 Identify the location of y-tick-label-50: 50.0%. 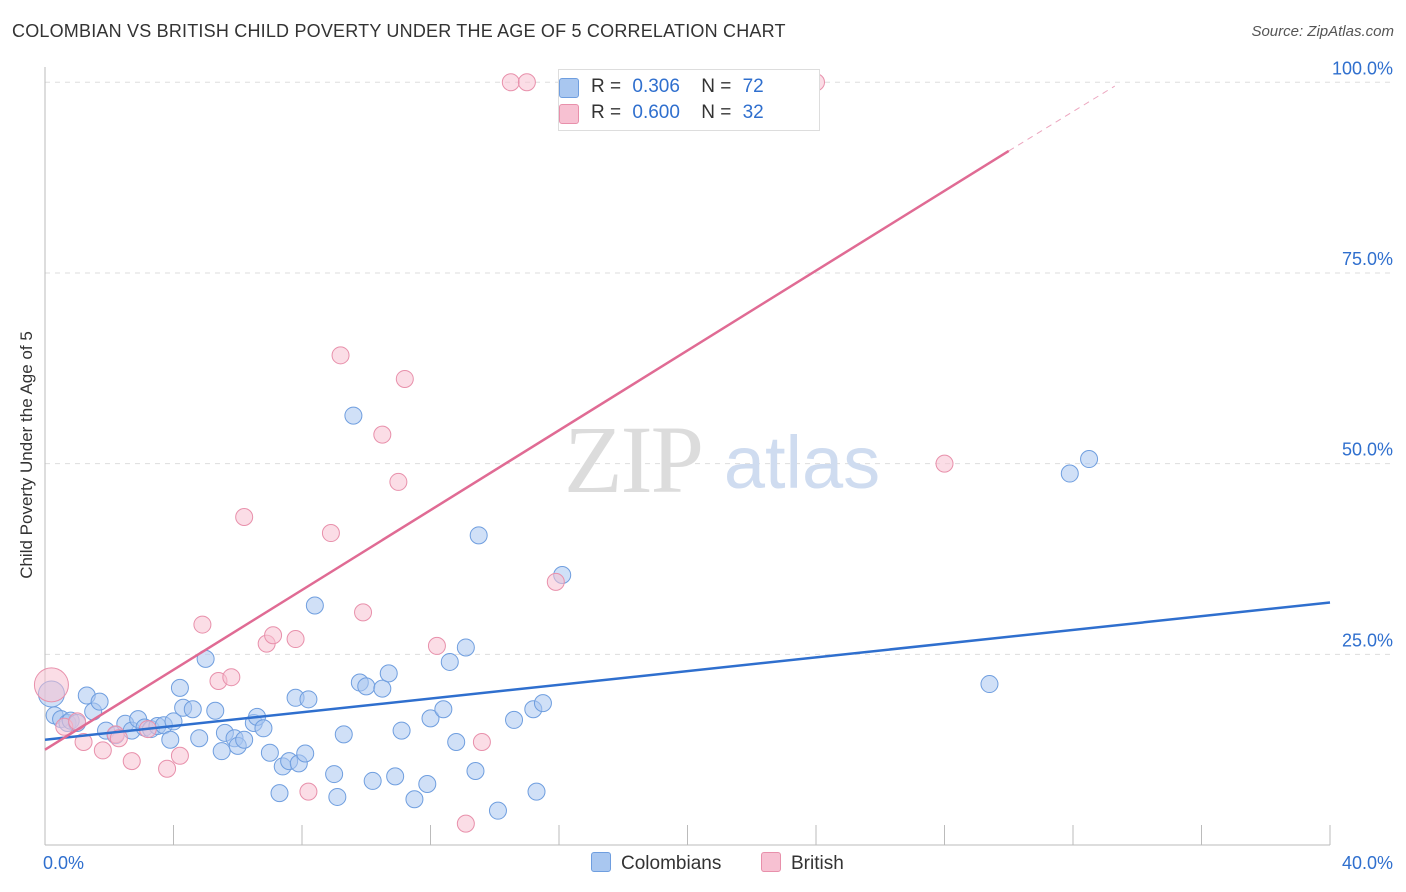
(1367, 450).